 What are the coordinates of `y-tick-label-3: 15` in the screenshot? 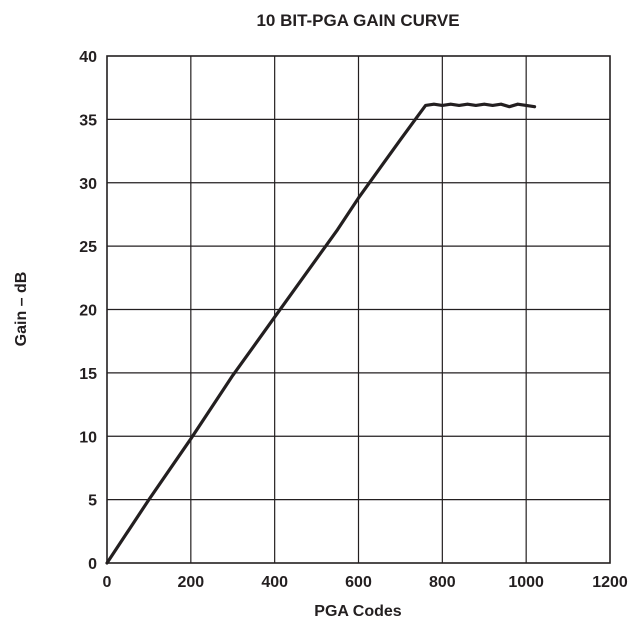 It's located at (88, 374).